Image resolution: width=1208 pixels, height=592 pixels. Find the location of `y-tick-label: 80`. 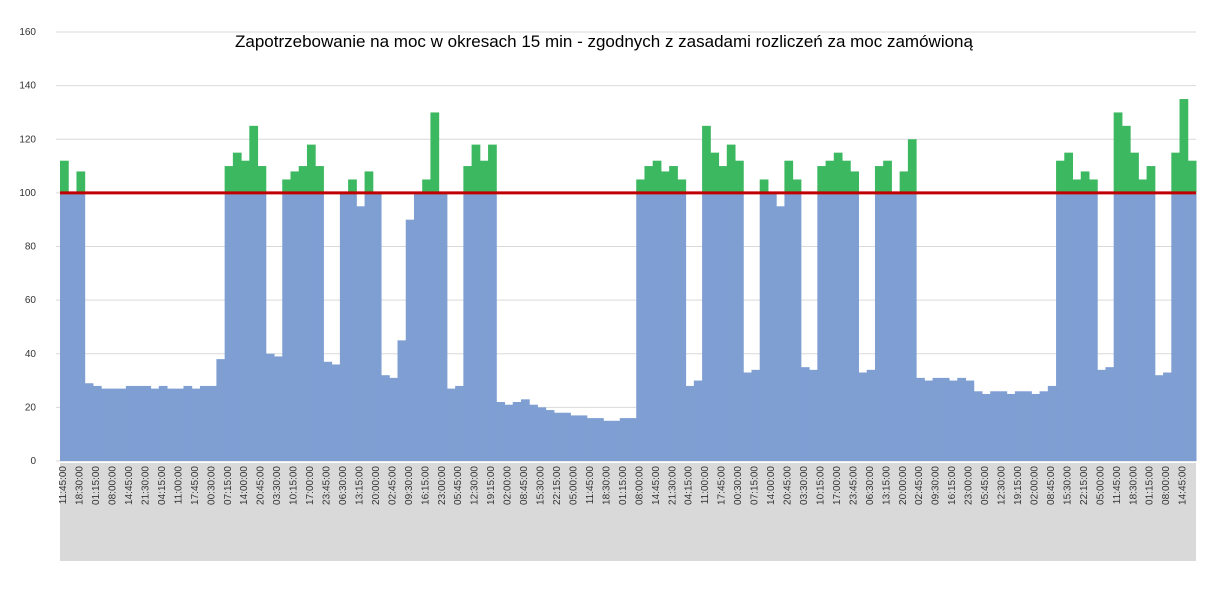

y-tick-label: 80 is located at coordinates (31, 247).